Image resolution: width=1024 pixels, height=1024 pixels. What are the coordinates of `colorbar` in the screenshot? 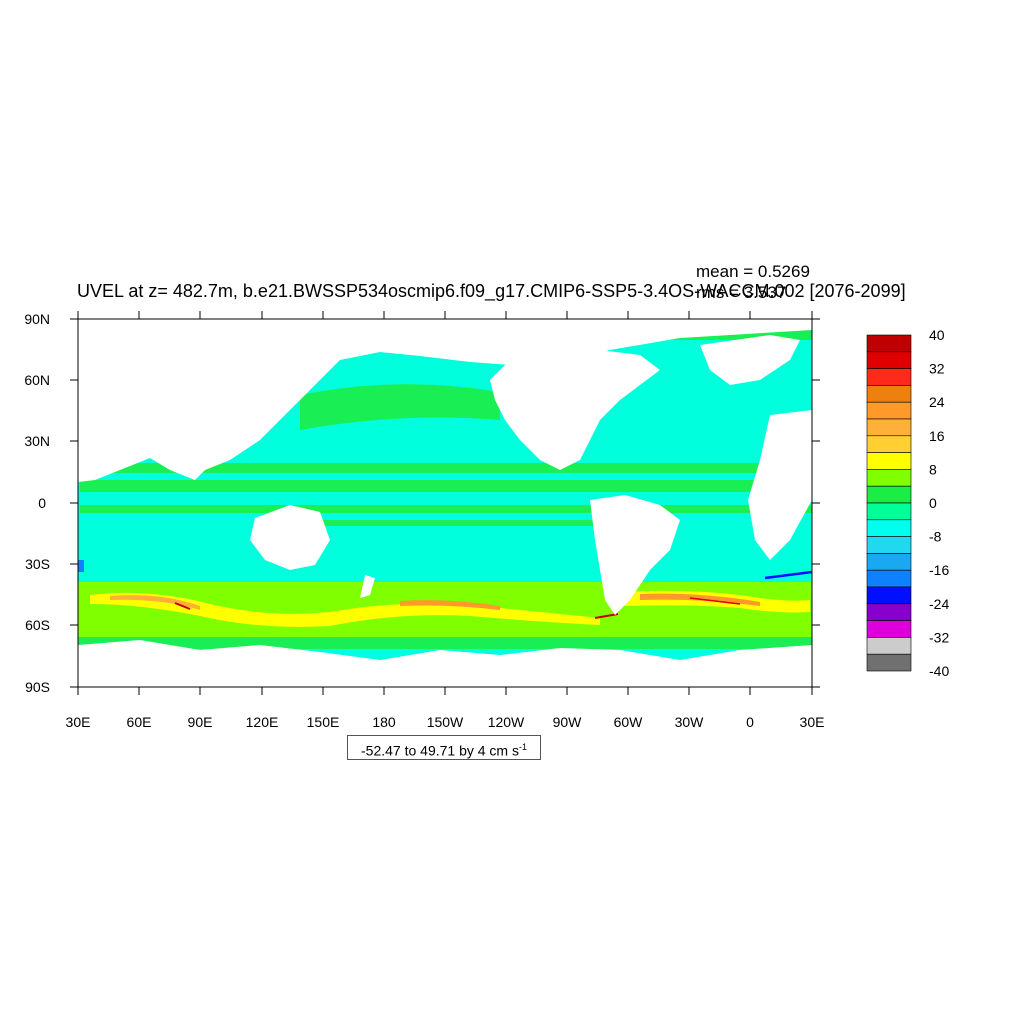 It's located at (889, 503).